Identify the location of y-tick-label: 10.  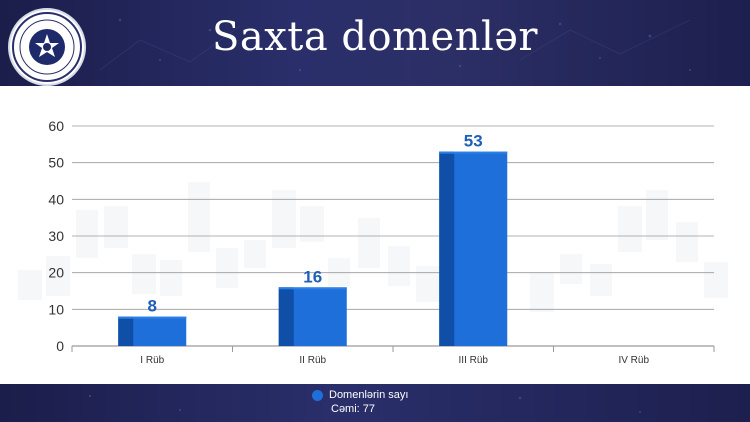
(56, 309).